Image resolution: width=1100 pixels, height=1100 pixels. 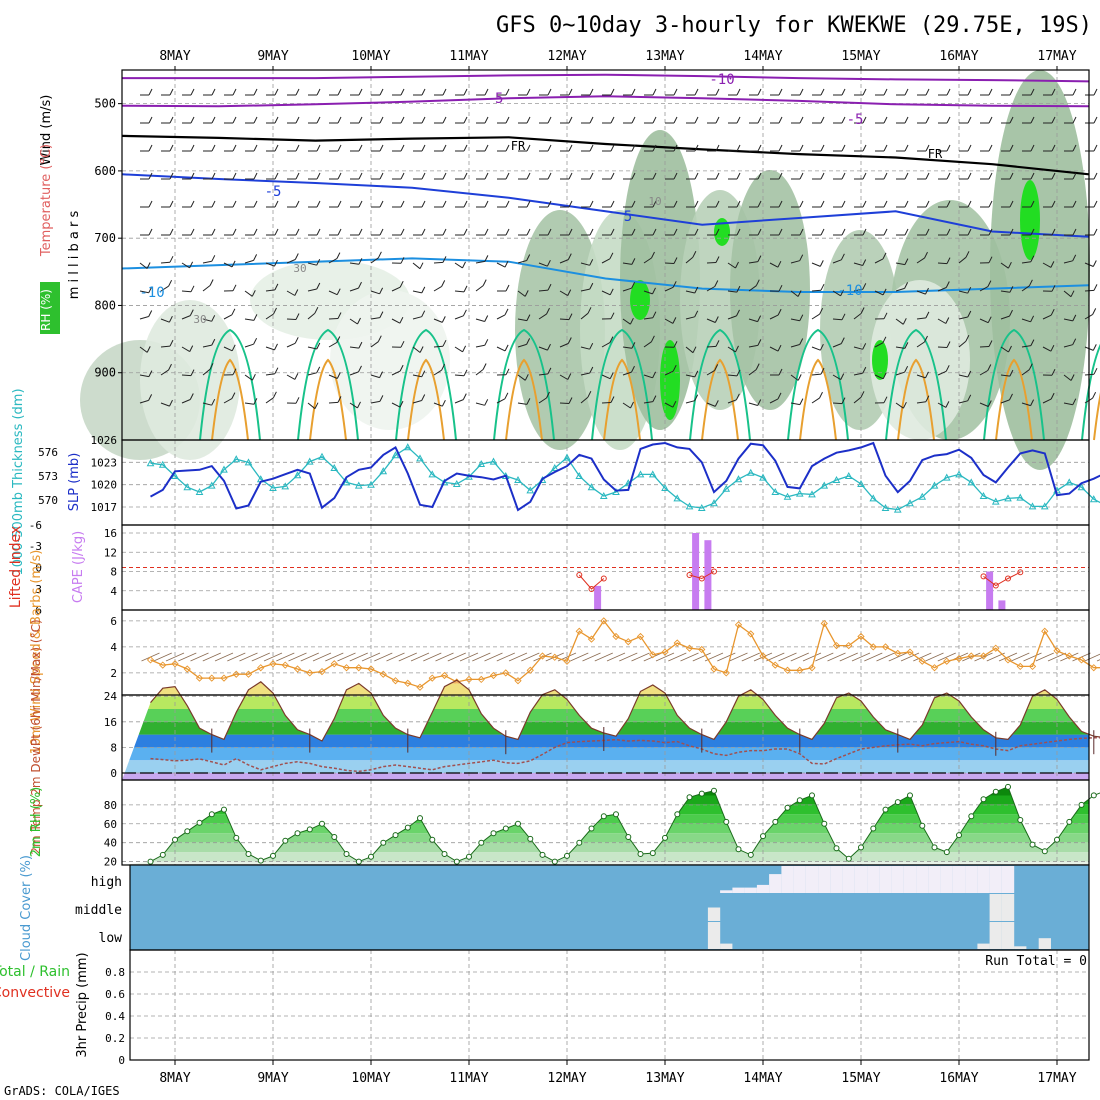 What do you see at coordinates (110, 722) in the screenshot?
I see `temperature-tick-label: 16` at bounding box center [110, 722].